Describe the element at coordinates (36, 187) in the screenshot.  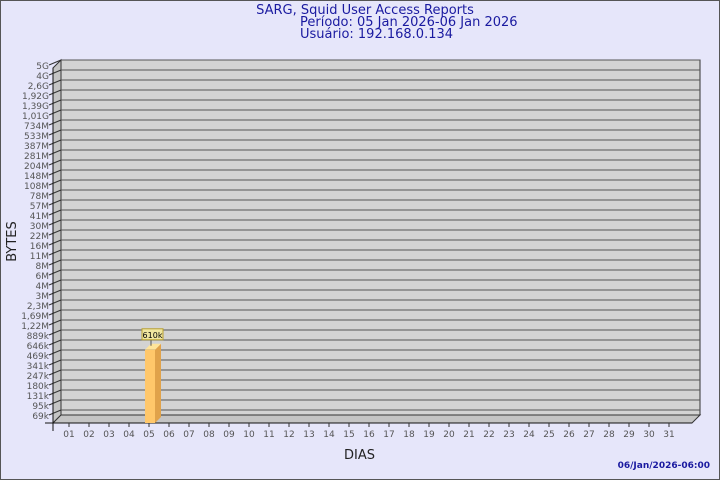
I see `y-tick-label: 108M` at that location.